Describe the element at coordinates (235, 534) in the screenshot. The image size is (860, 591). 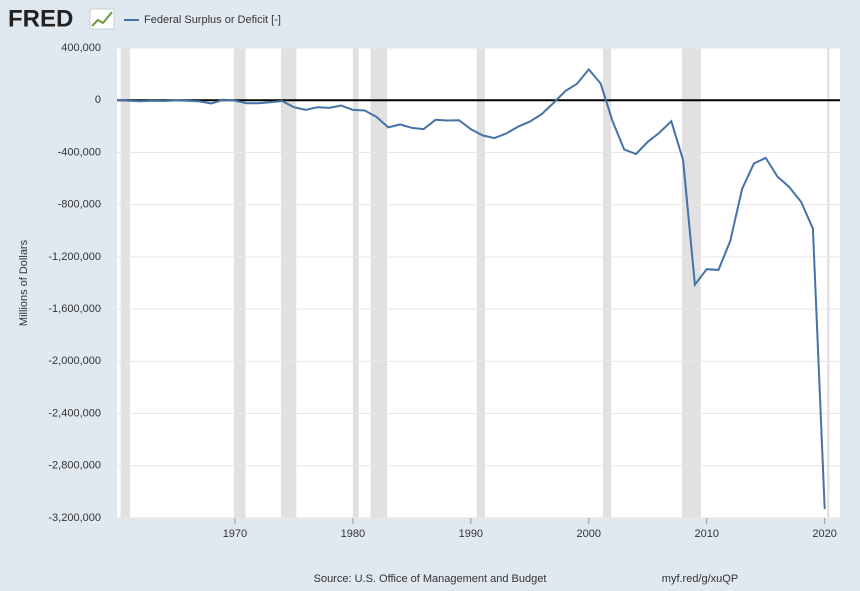
I see `x-tick-label: 1970` at that location.